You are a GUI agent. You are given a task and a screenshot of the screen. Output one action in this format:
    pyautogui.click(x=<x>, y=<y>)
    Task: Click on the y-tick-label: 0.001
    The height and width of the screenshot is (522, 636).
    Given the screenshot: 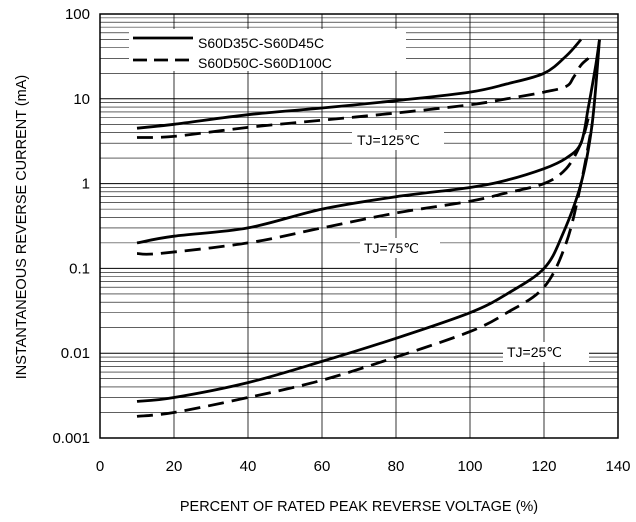 What is the action you would take?
    pyautogui.click(x=71, y=438)
    